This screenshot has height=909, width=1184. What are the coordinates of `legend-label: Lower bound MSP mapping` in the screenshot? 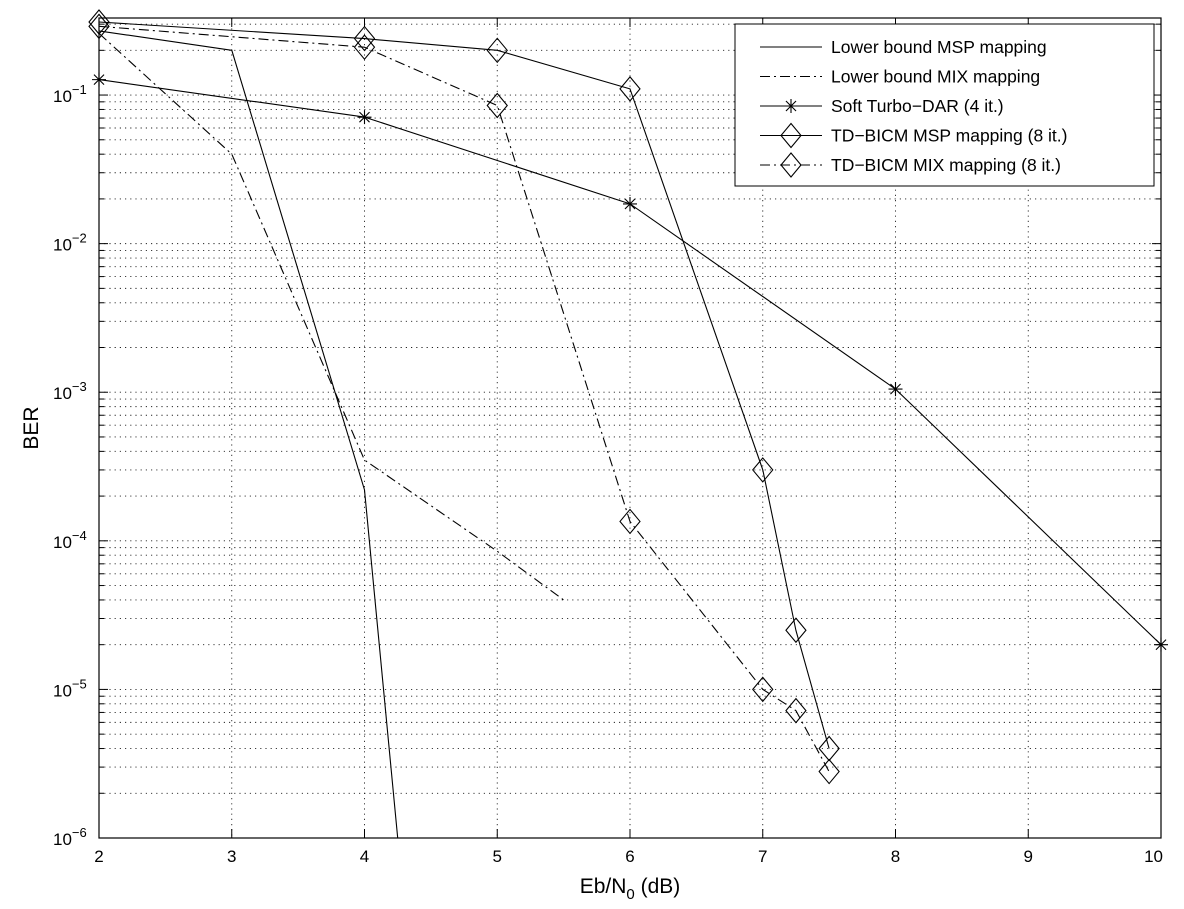 It's located at (939, 47).